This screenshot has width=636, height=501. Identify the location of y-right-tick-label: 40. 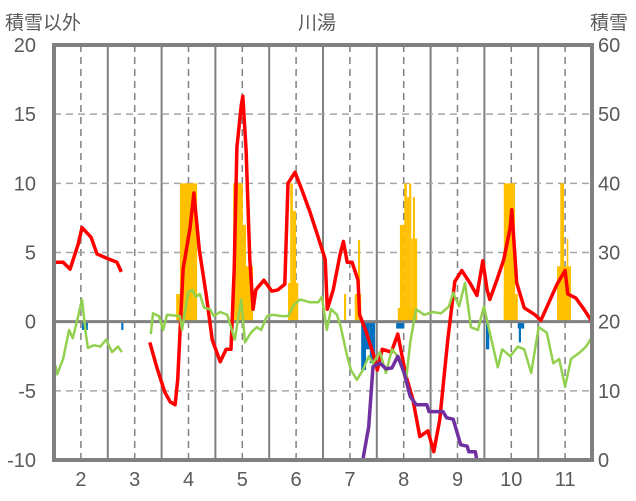
(609, 184).